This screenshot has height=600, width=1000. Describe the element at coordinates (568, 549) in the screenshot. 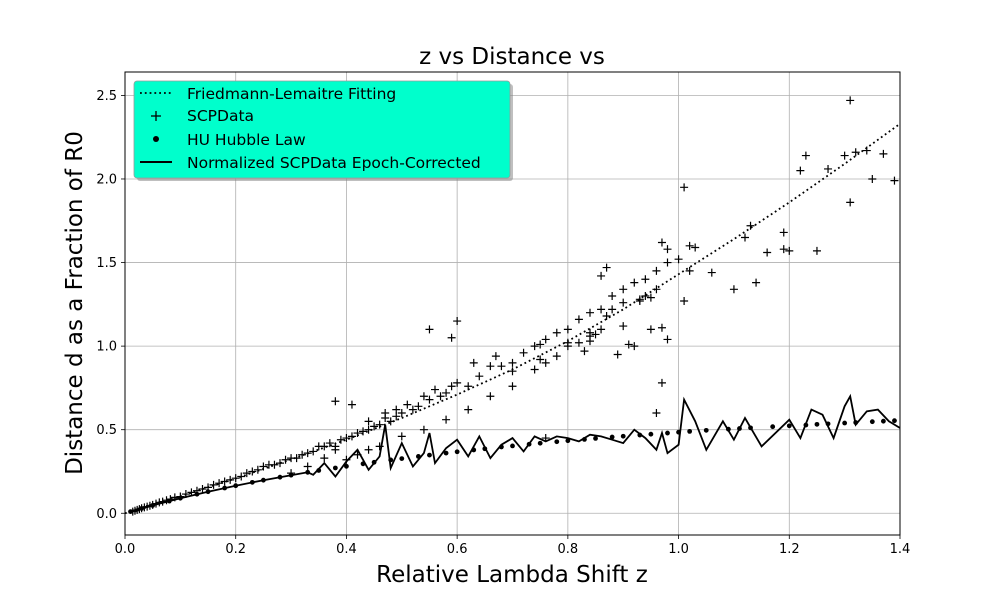

I see `x-tick-label: 0.8` at that location.